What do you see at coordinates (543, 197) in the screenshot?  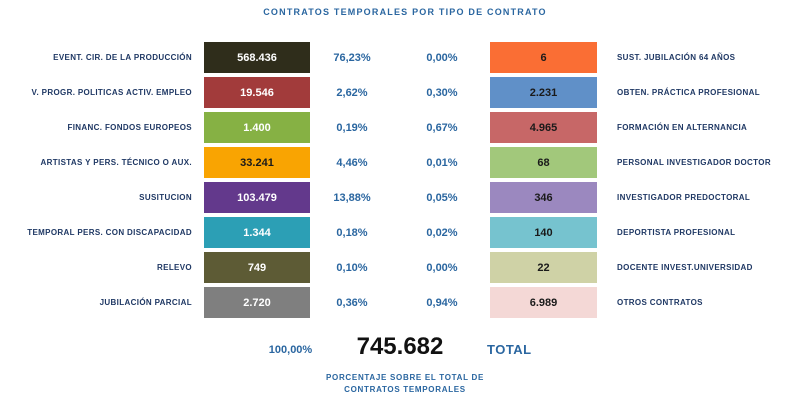 I see `right-bar: 346` at bounding box center [543, 197].